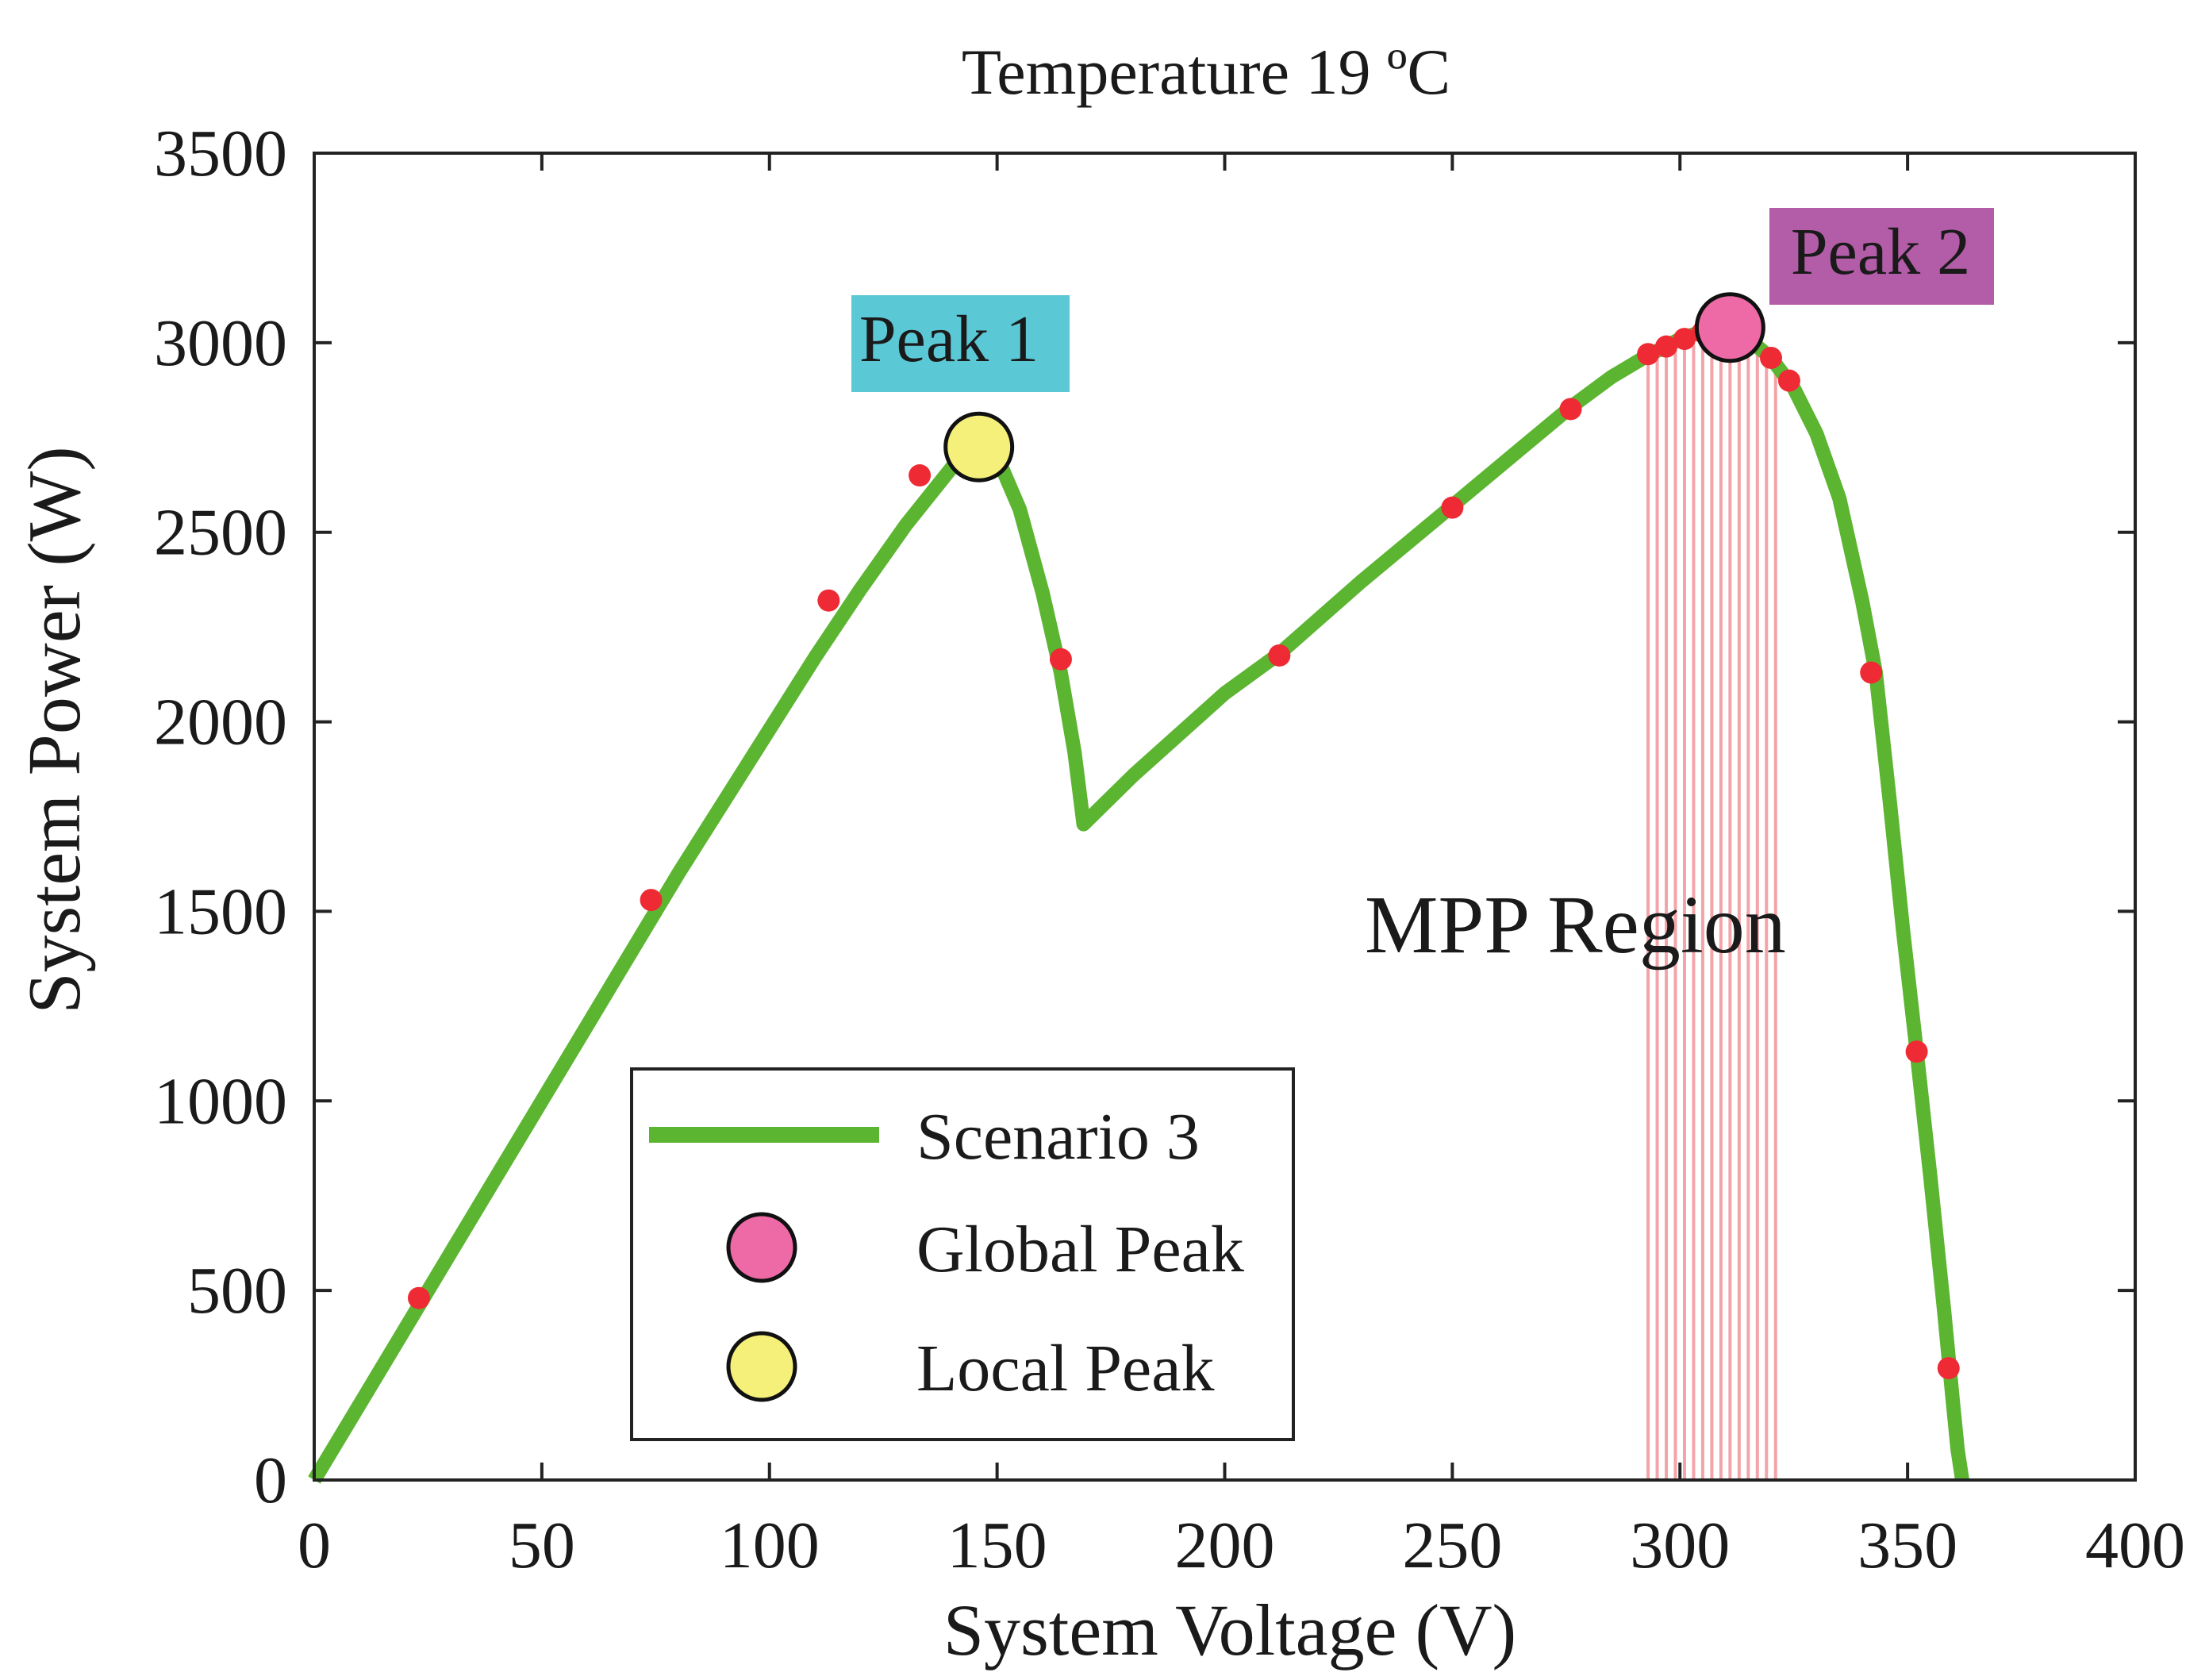 The width and height of the screenshot is (2209, 1680). Describe the element at coordinates (1680, 1545) in the screenshot. I see `x-tick-label: 300` at that location.